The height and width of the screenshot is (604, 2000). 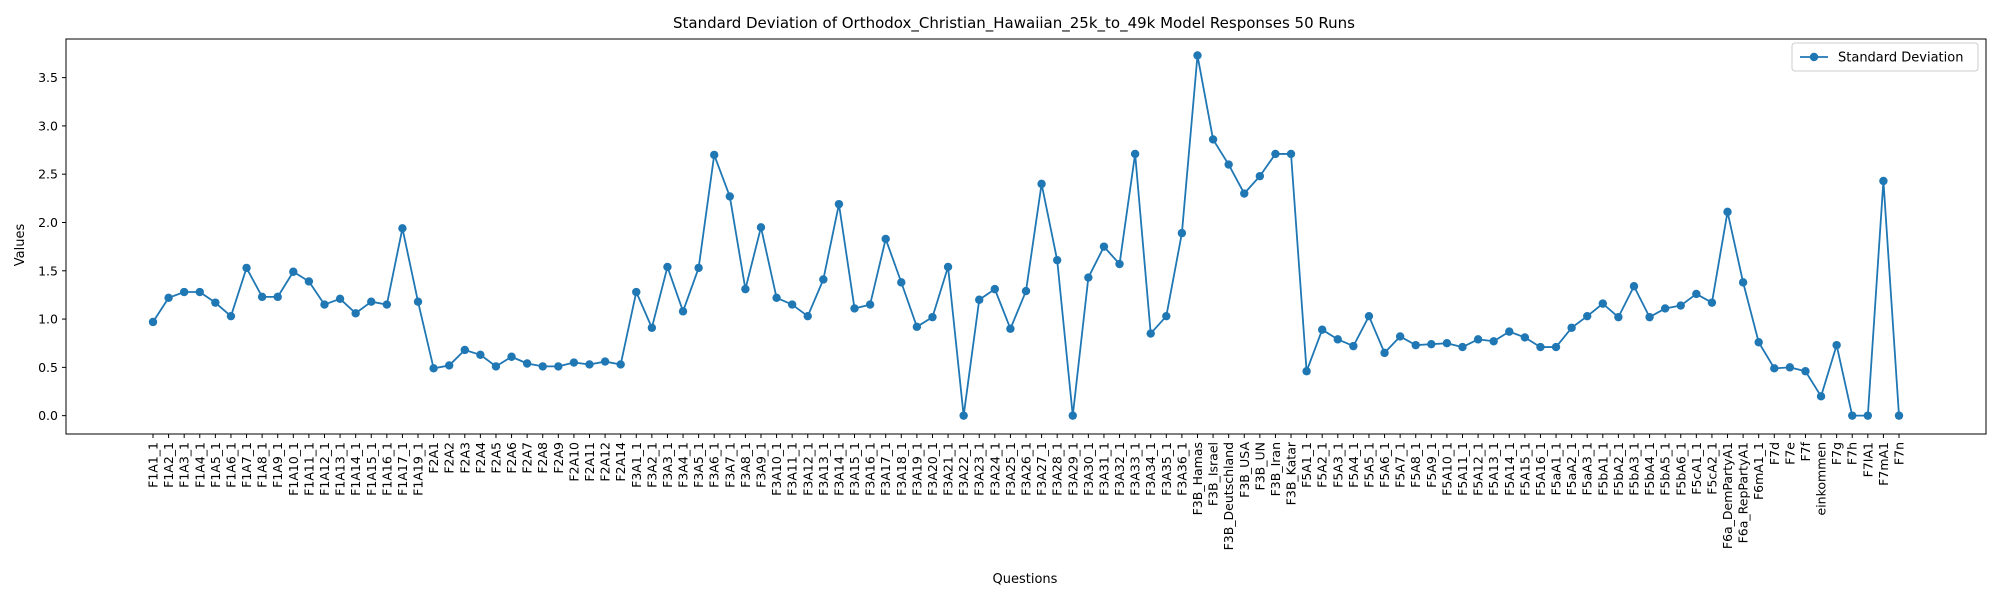 What do you see at coordinates (1758, 471) in the screenshot?
I see `x-tick-label: F6mA1_1` at bounding box center [1758, 471].